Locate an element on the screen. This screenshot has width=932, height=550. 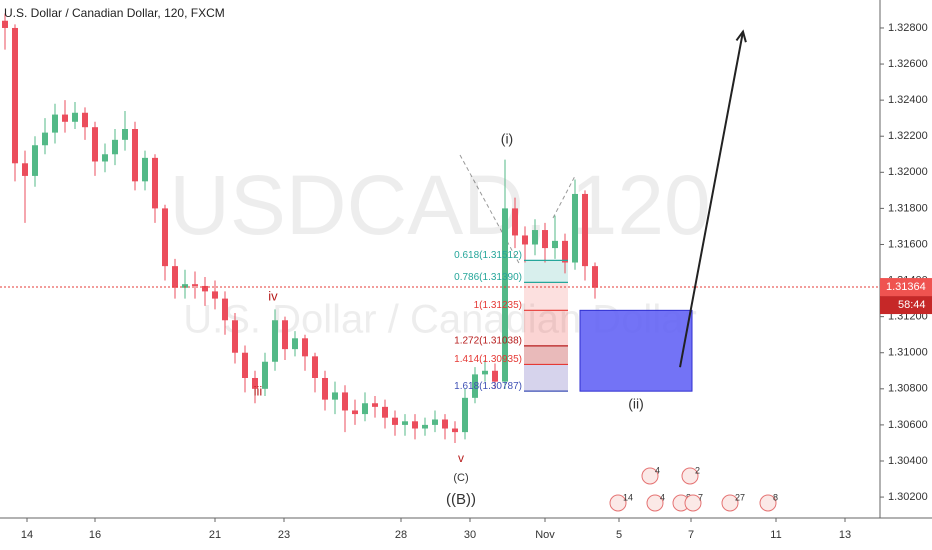
arrow-head is located at coordinates (741, 36).